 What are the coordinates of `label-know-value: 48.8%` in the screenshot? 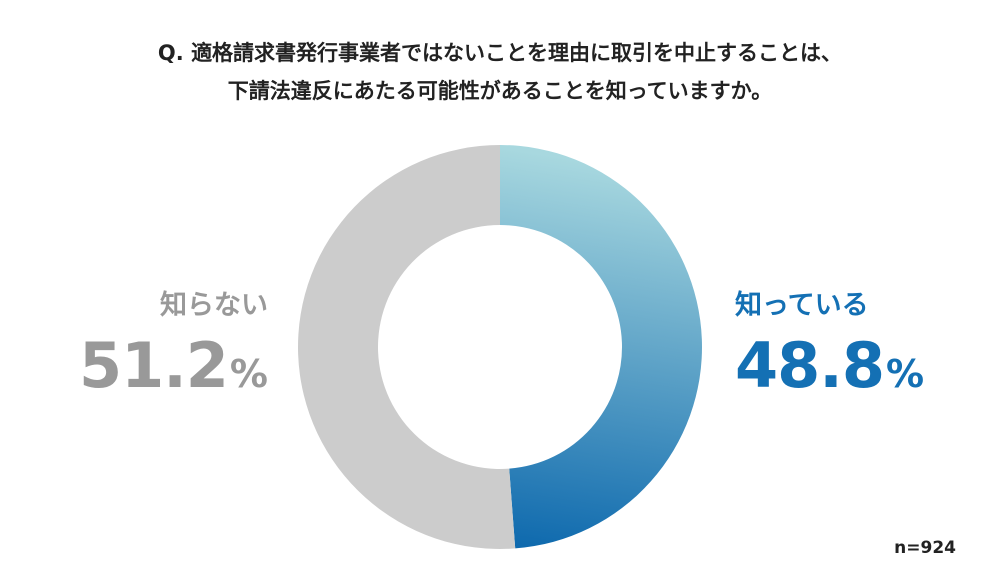 It's located at (829, 366).